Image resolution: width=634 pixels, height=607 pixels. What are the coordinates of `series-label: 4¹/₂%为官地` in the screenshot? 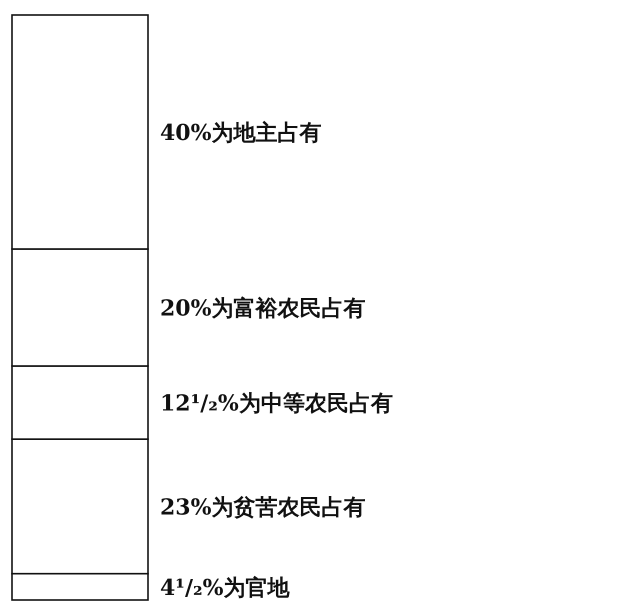 It's located at (225, 587).